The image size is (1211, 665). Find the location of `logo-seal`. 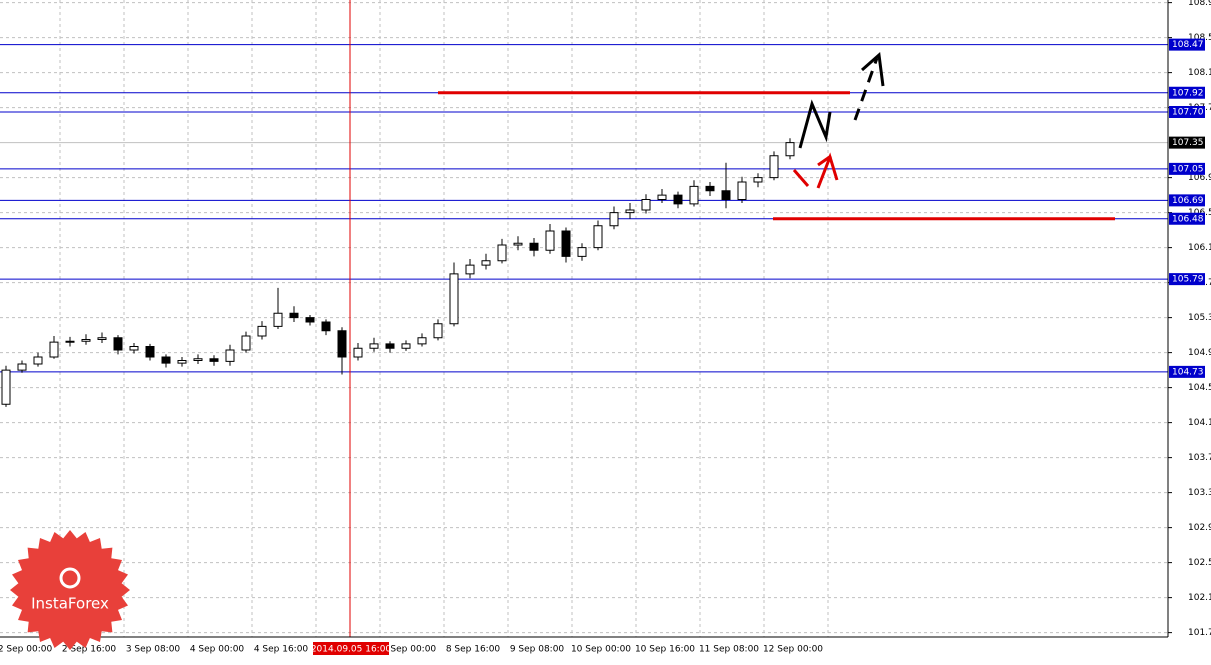

logo-seal is located at coordinates (70, 590).